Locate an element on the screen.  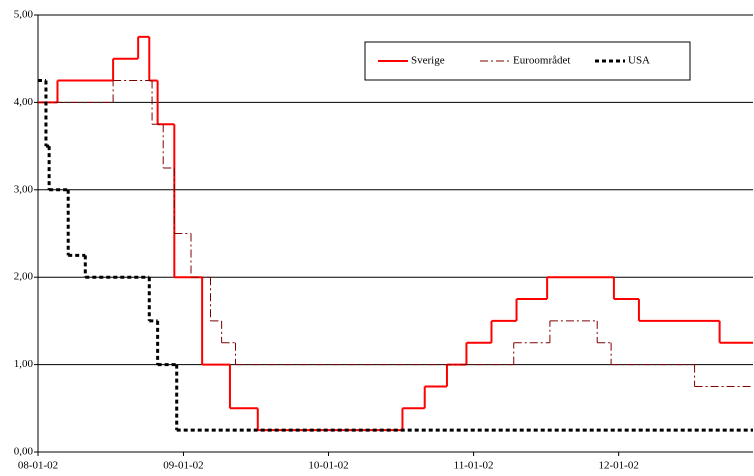
y-tick-label: 5,00 is located at coordinates (24, 15).